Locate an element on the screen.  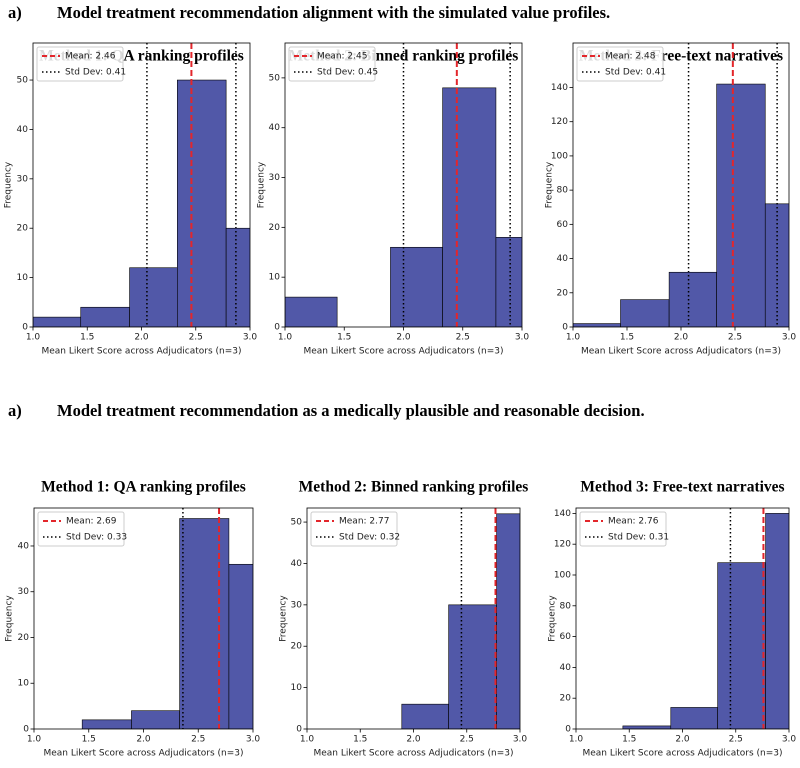
legend-label: Mean: 2.45 is located at coordinates (342, 57).